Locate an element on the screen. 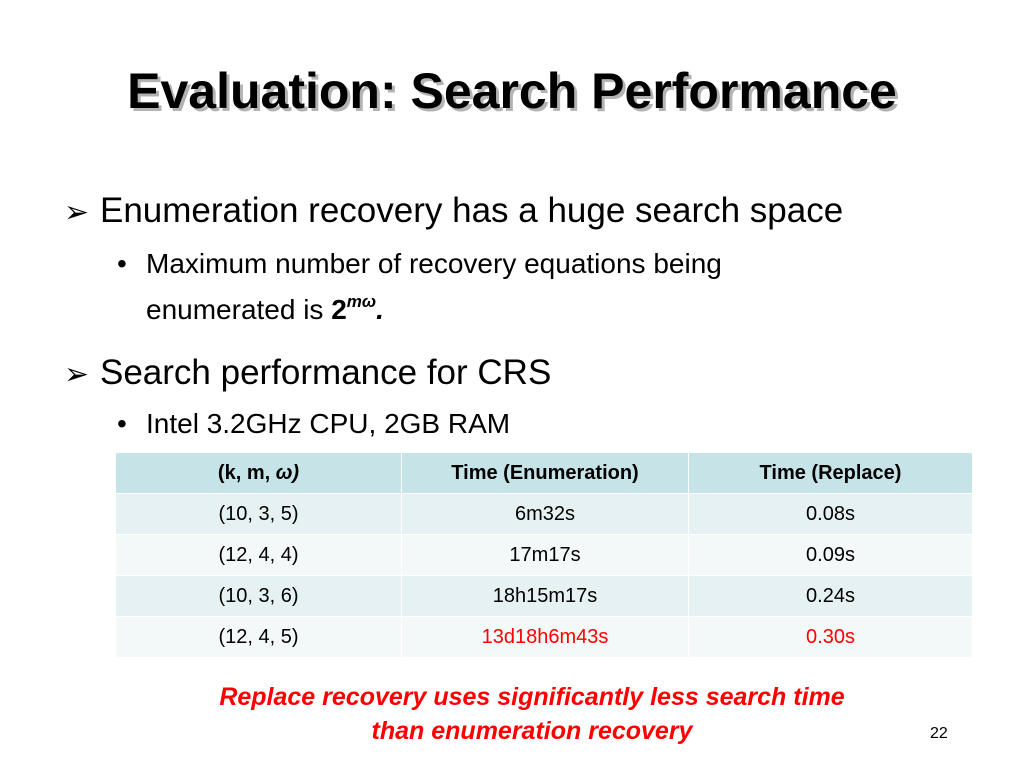 The height and width of the screenshot is (768, 1024). sub-bullet-line2-prefix: enumerated is is located at coordinates (239, 309).